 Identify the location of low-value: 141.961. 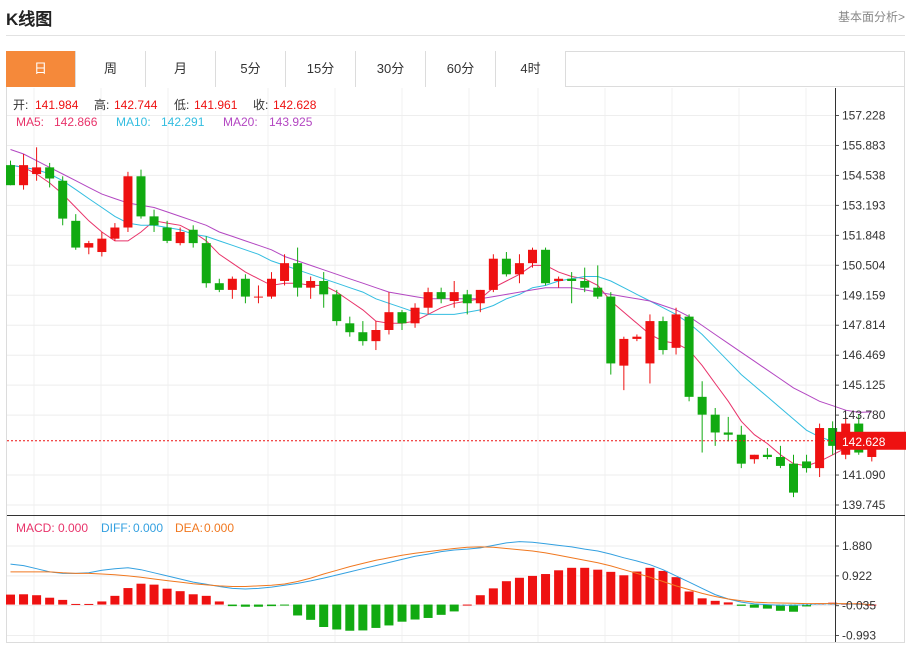
(216, 105).